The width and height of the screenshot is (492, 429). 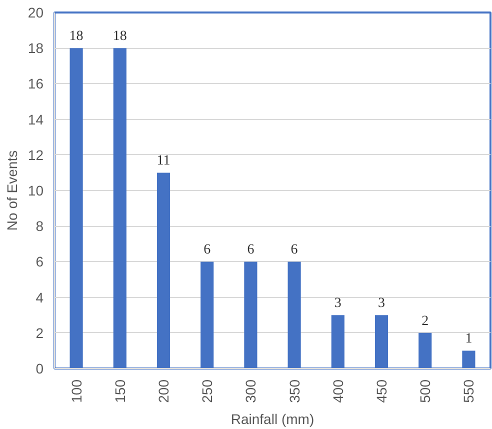 I want to click on y-tick-label: 20, so click(x=36, y=12).